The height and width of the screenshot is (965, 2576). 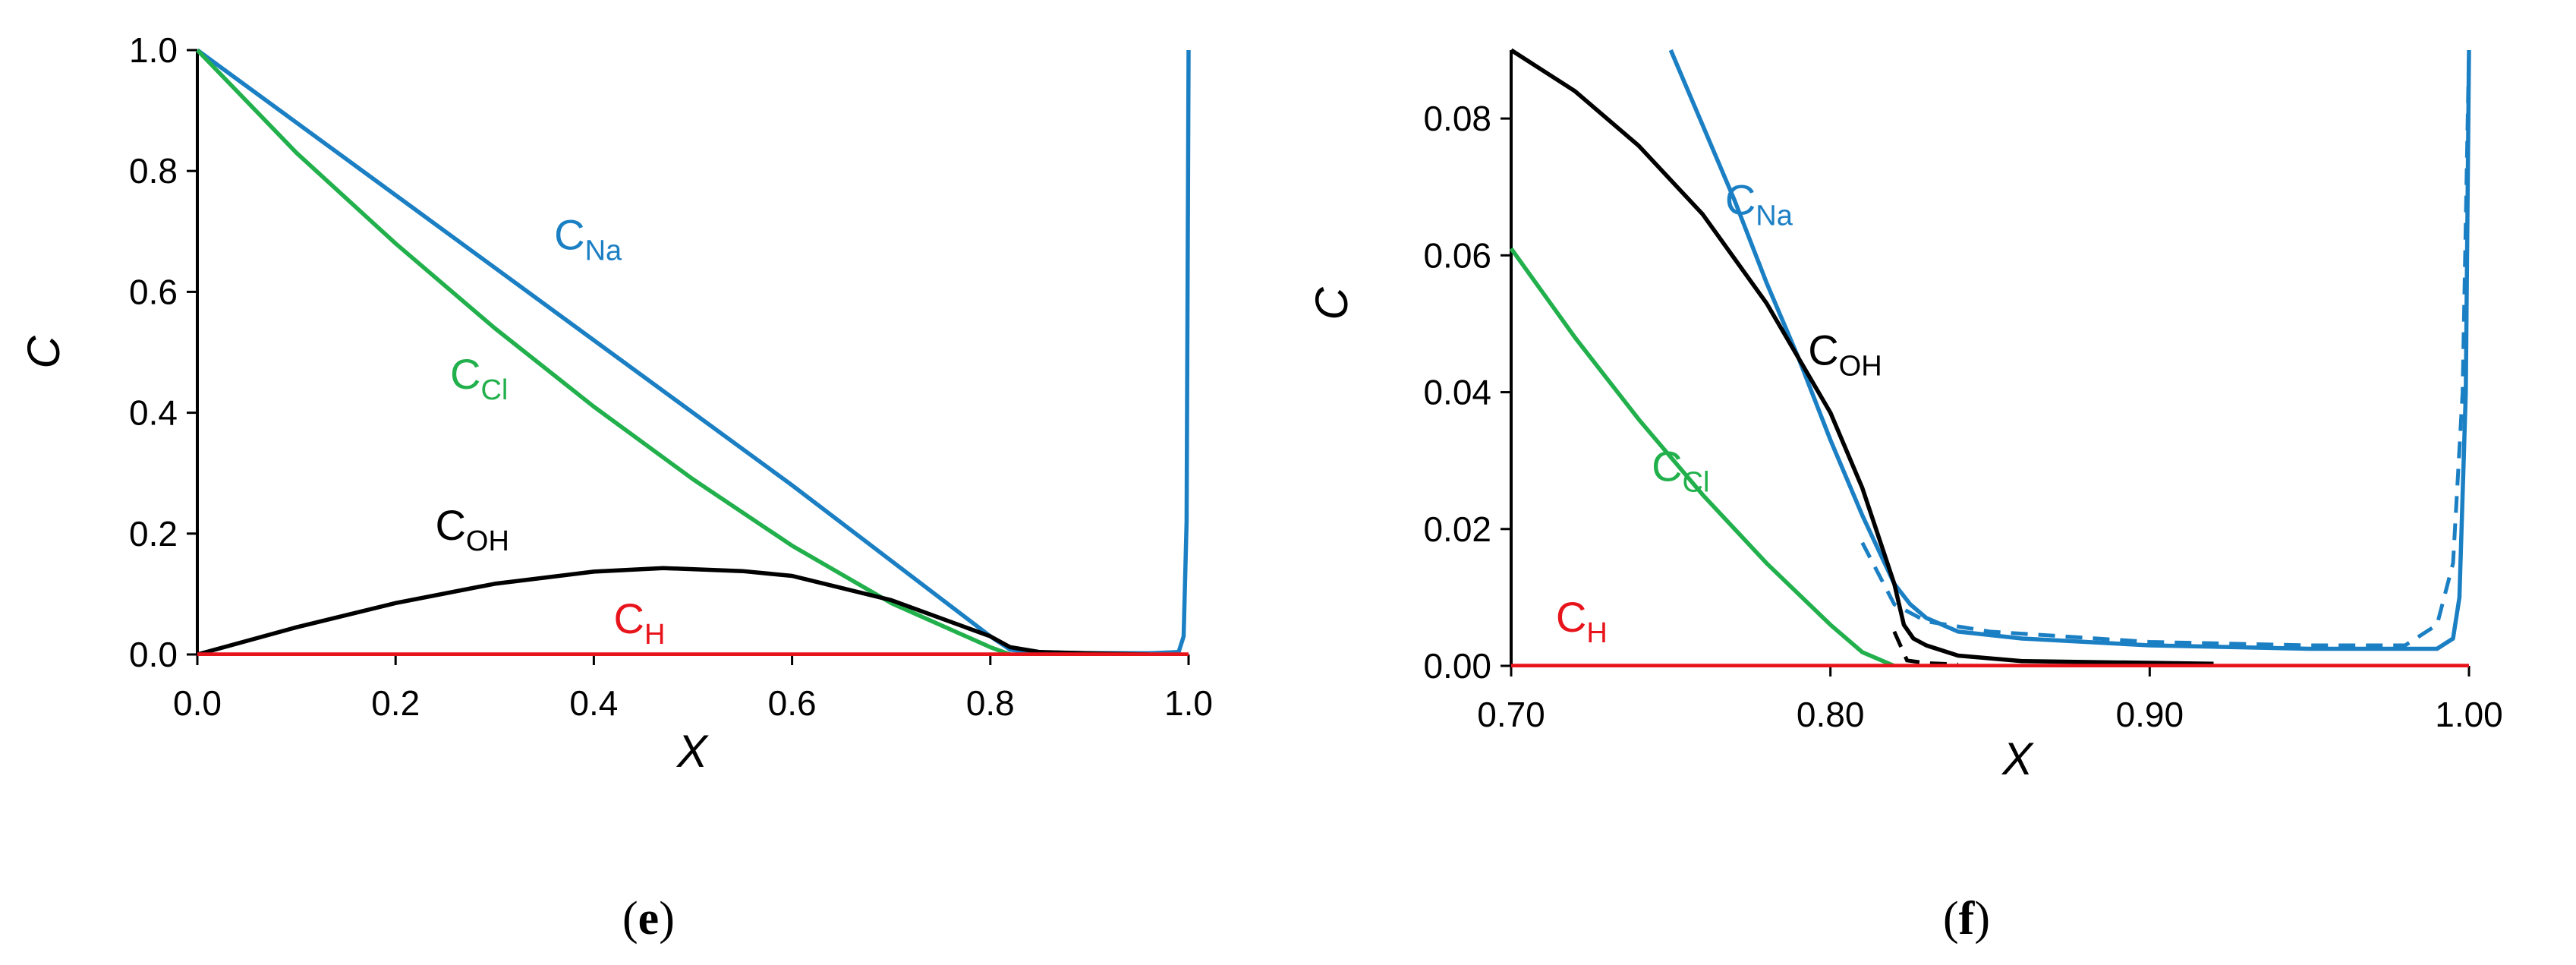 I want to click on y-tick-label: 1.0, so click(x=153, y=50).